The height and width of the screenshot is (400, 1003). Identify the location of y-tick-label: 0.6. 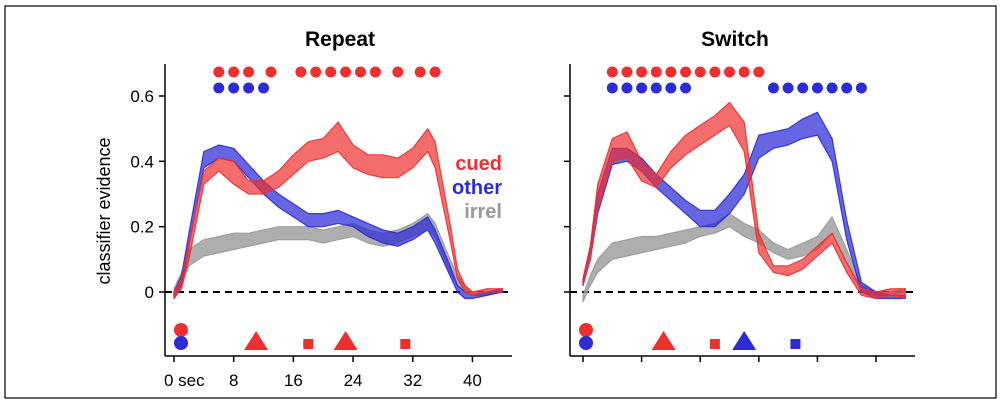
(142, 96).